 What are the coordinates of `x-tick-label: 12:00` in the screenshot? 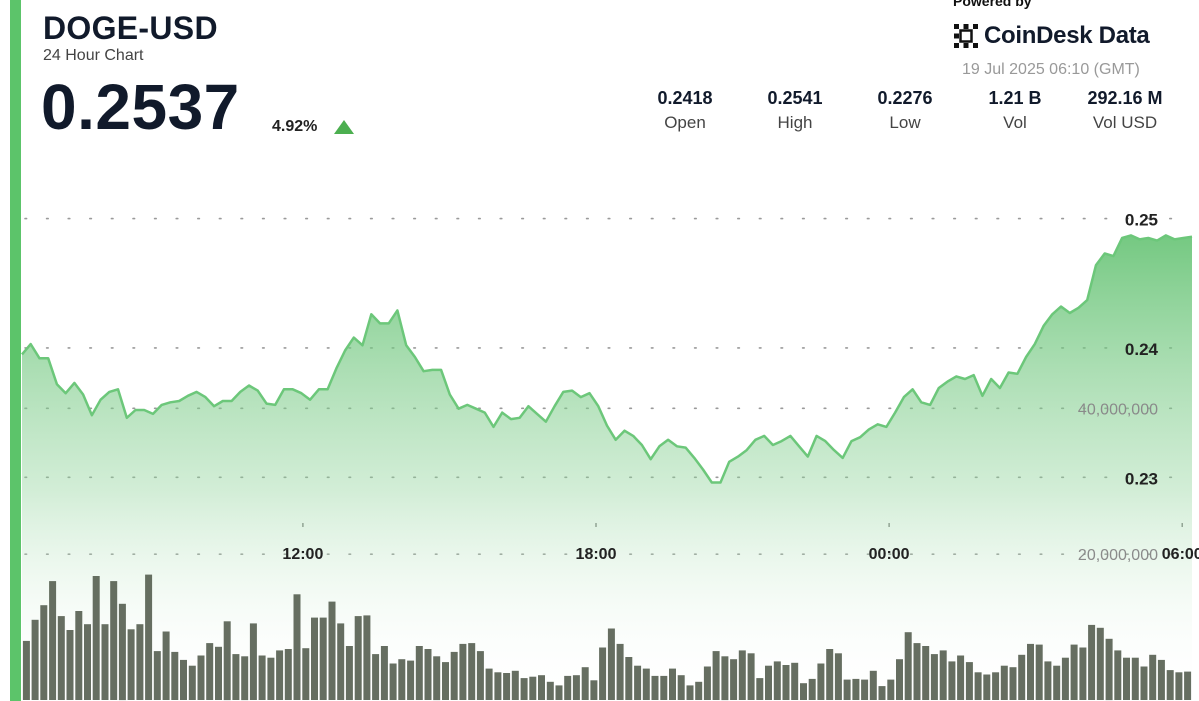 It's located at (302, 554).